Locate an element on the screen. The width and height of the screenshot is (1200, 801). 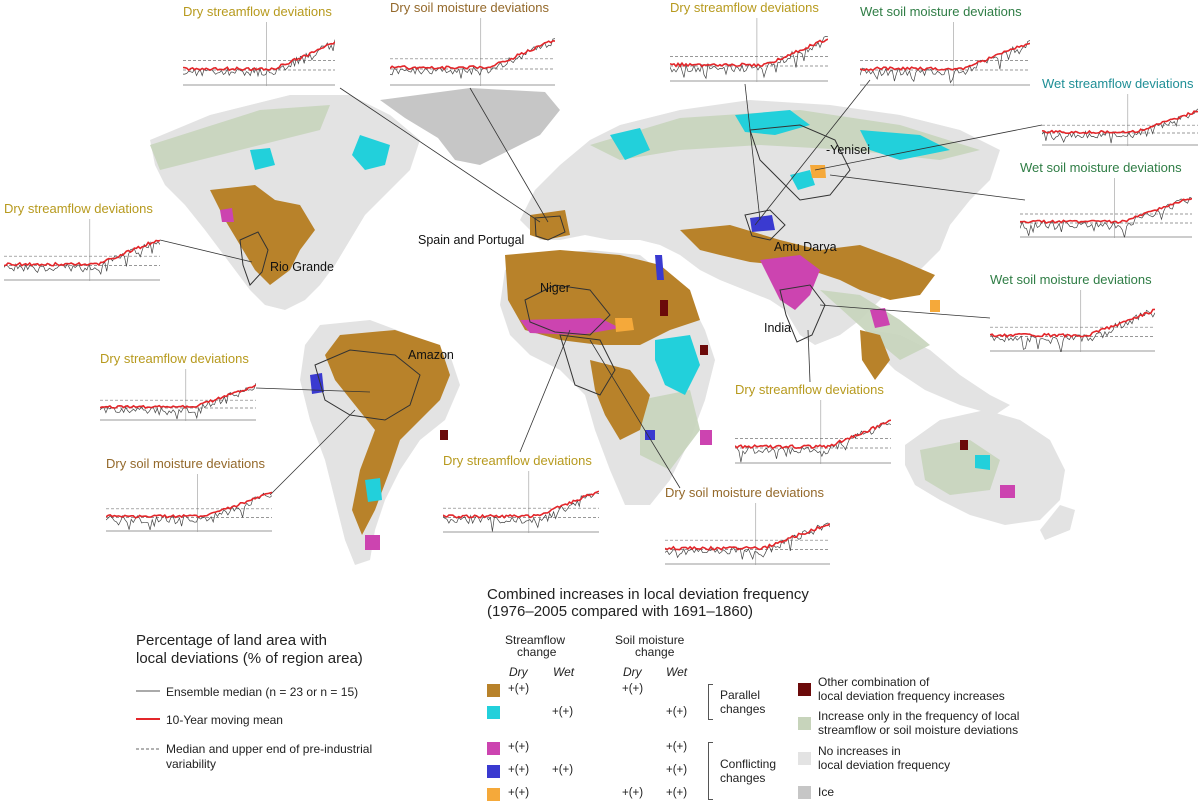
code-r2-sfwet: +(+) is located at coordinates (563, 712).